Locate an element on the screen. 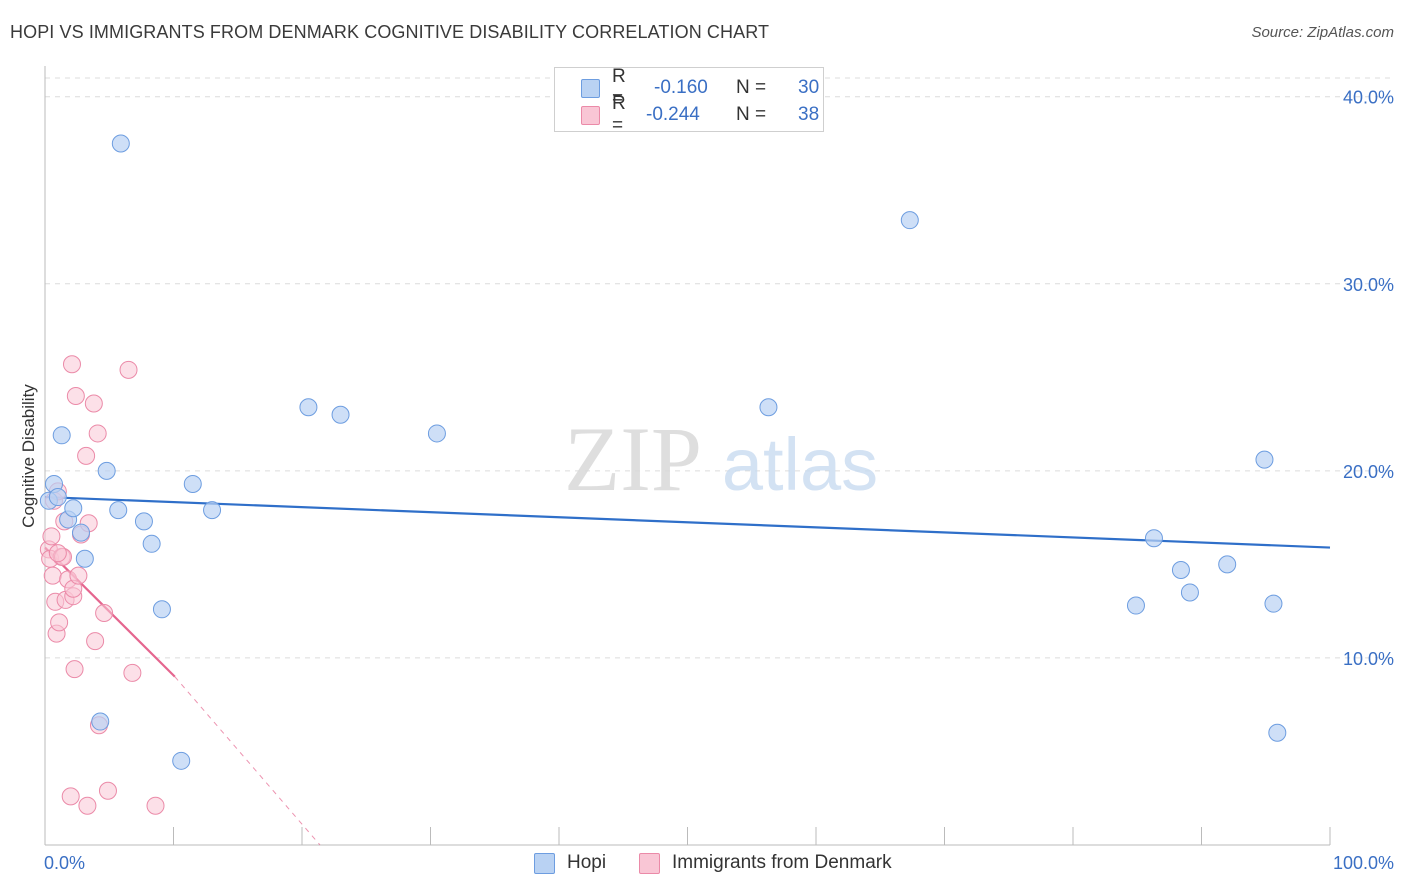 This screenshot has height=892, width=1406. hopi-r-value: -0.160 is located at coordinates (681, 87).